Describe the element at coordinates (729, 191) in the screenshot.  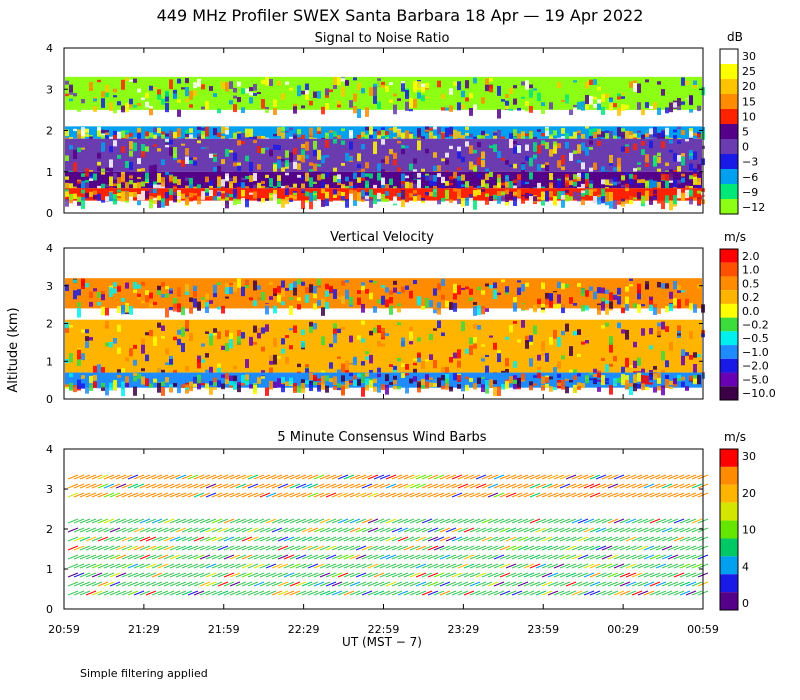
I see `colorbar-swatch` at that location.